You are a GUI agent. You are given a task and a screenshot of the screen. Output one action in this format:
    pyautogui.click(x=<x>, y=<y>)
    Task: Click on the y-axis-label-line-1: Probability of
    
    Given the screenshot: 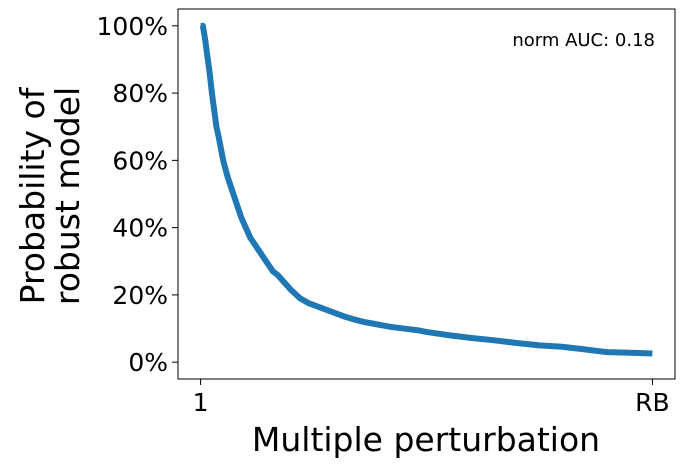 What is the action you would take?
    pyautogui.click(x=32, y=195)
    